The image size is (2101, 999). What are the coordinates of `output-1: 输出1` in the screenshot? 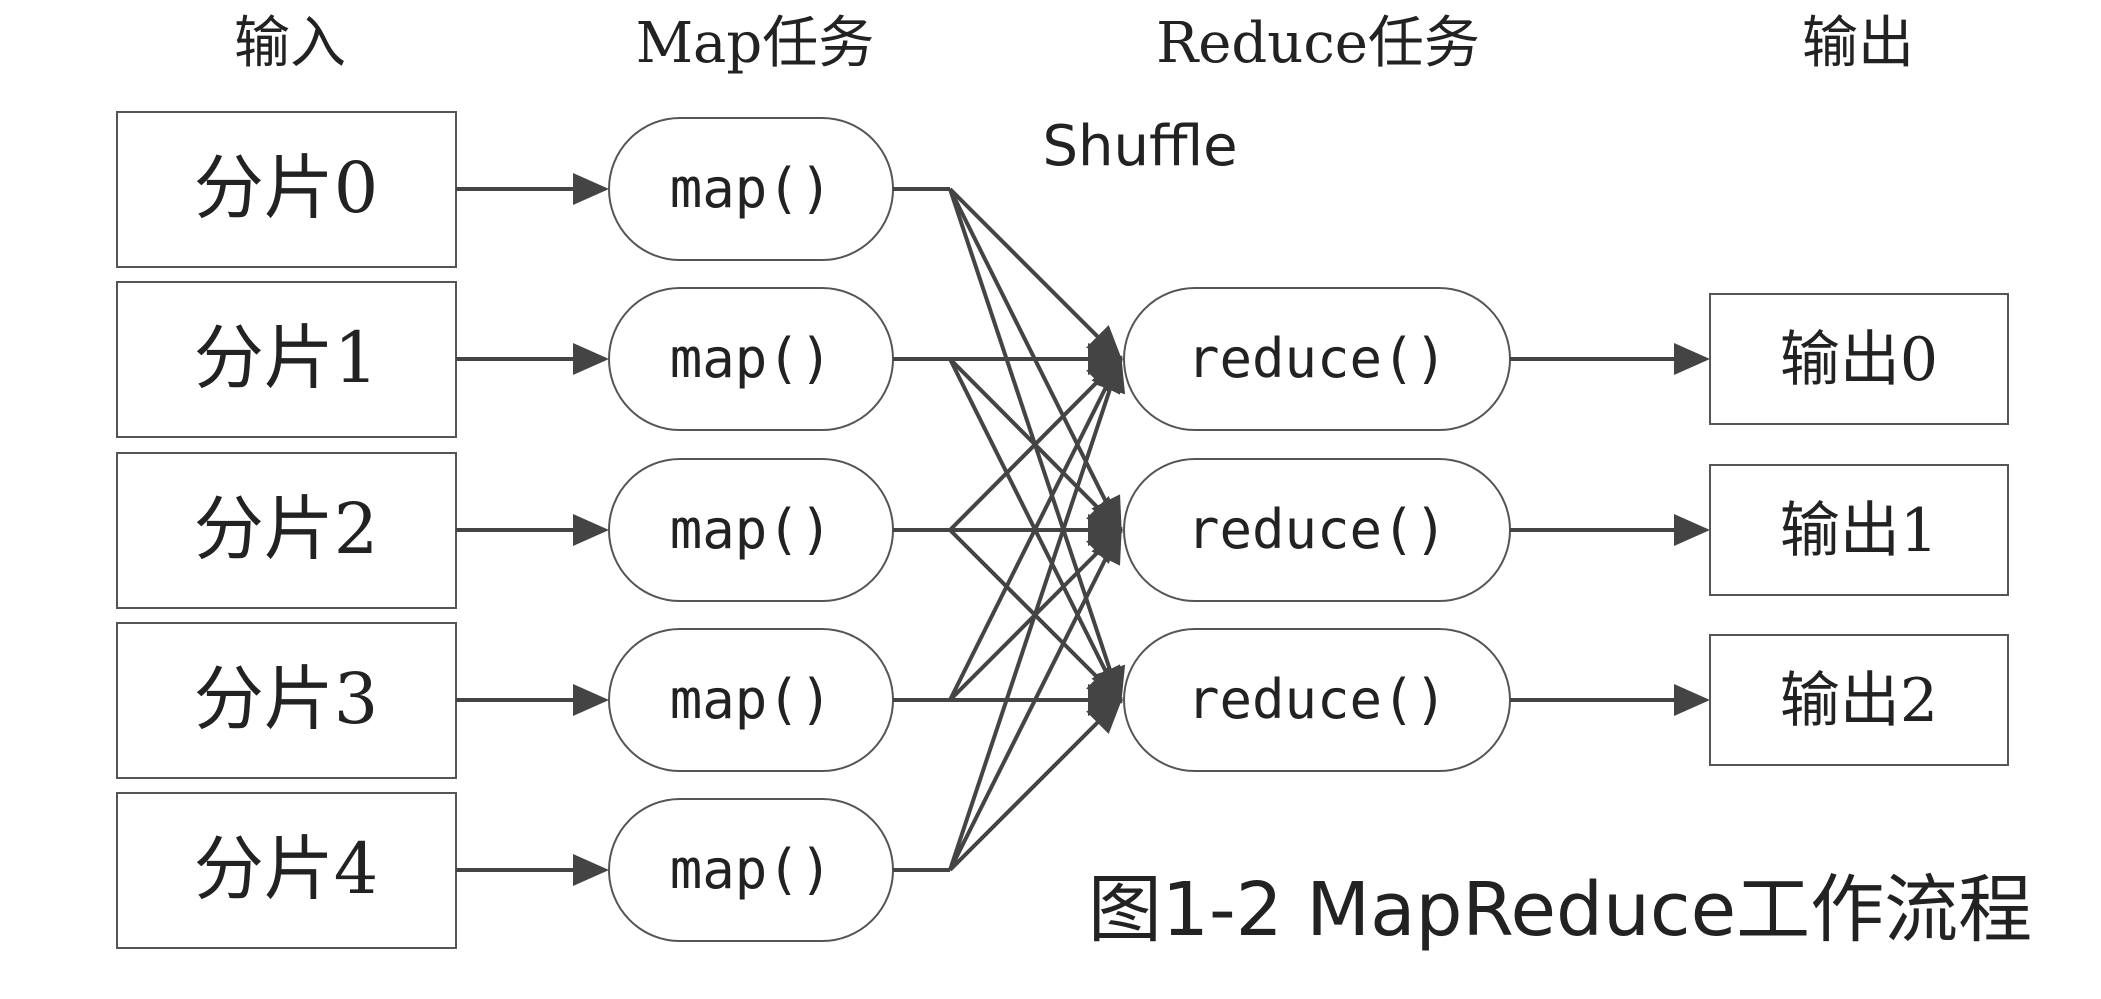 It's located at (1859, 530).